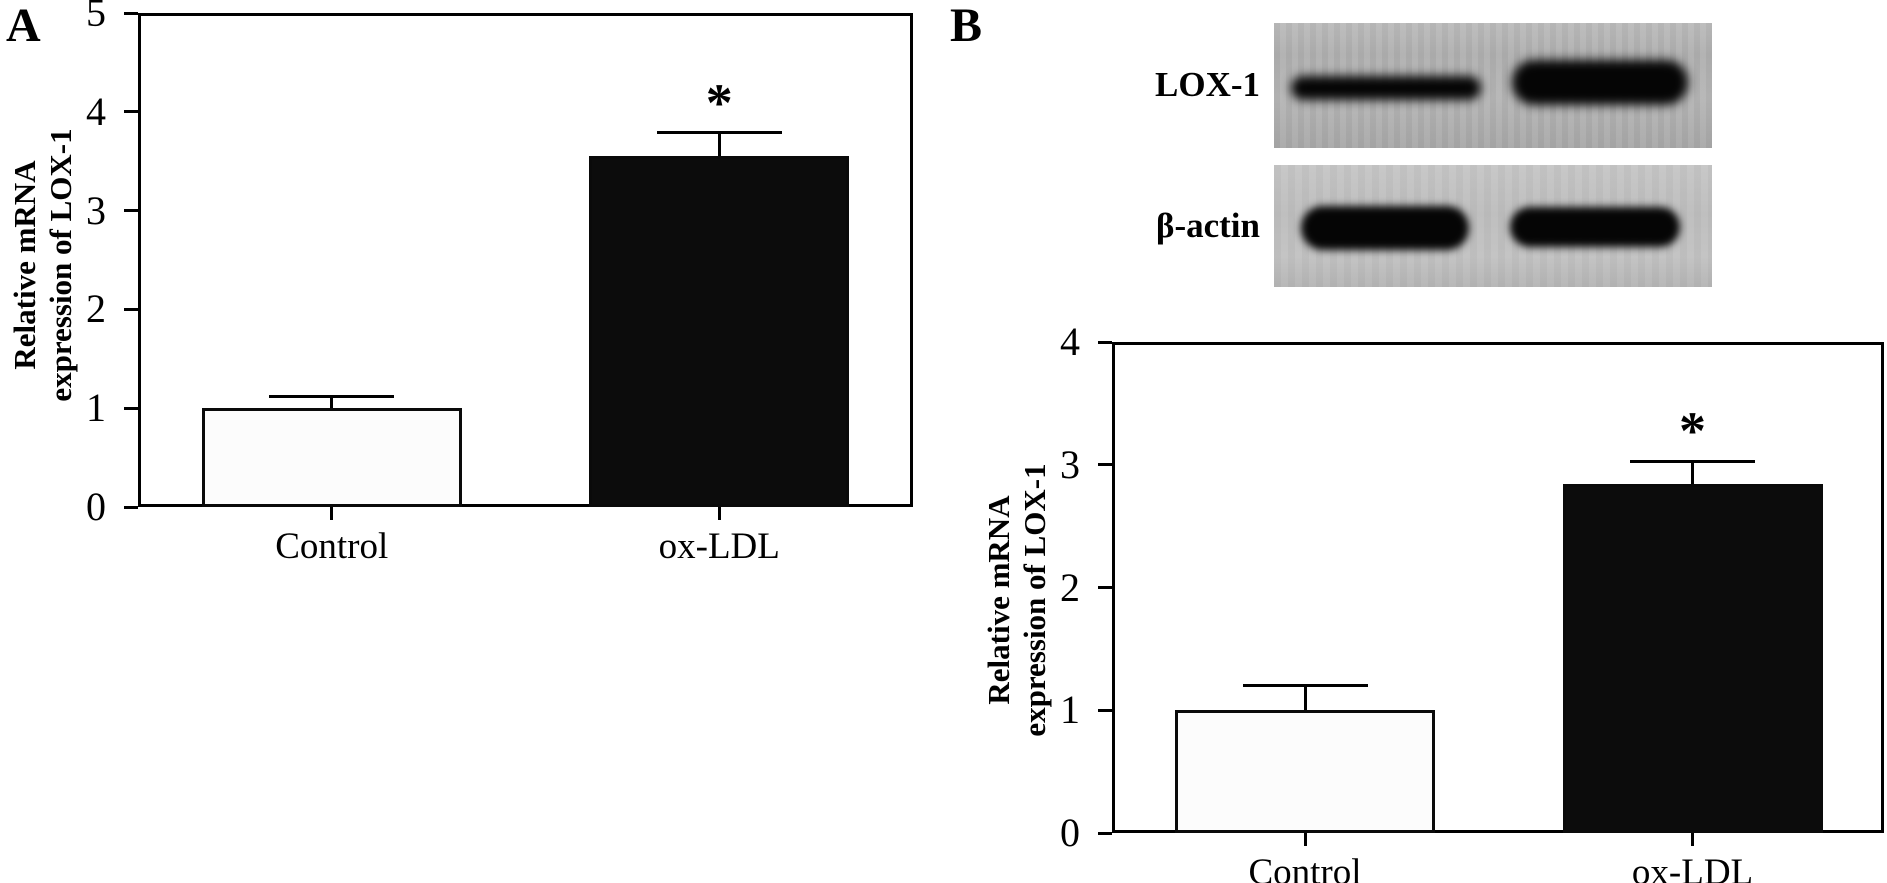 Image resolution: width=1887 pixels, height=883 pixels. I want to click on blot-strip-lox1, so click(1493, 85).